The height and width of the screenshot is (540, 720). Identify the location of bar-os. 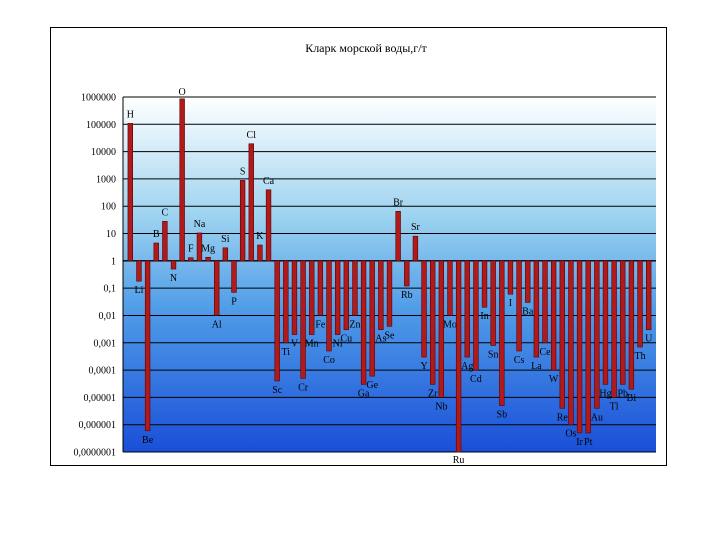
(571, 342).